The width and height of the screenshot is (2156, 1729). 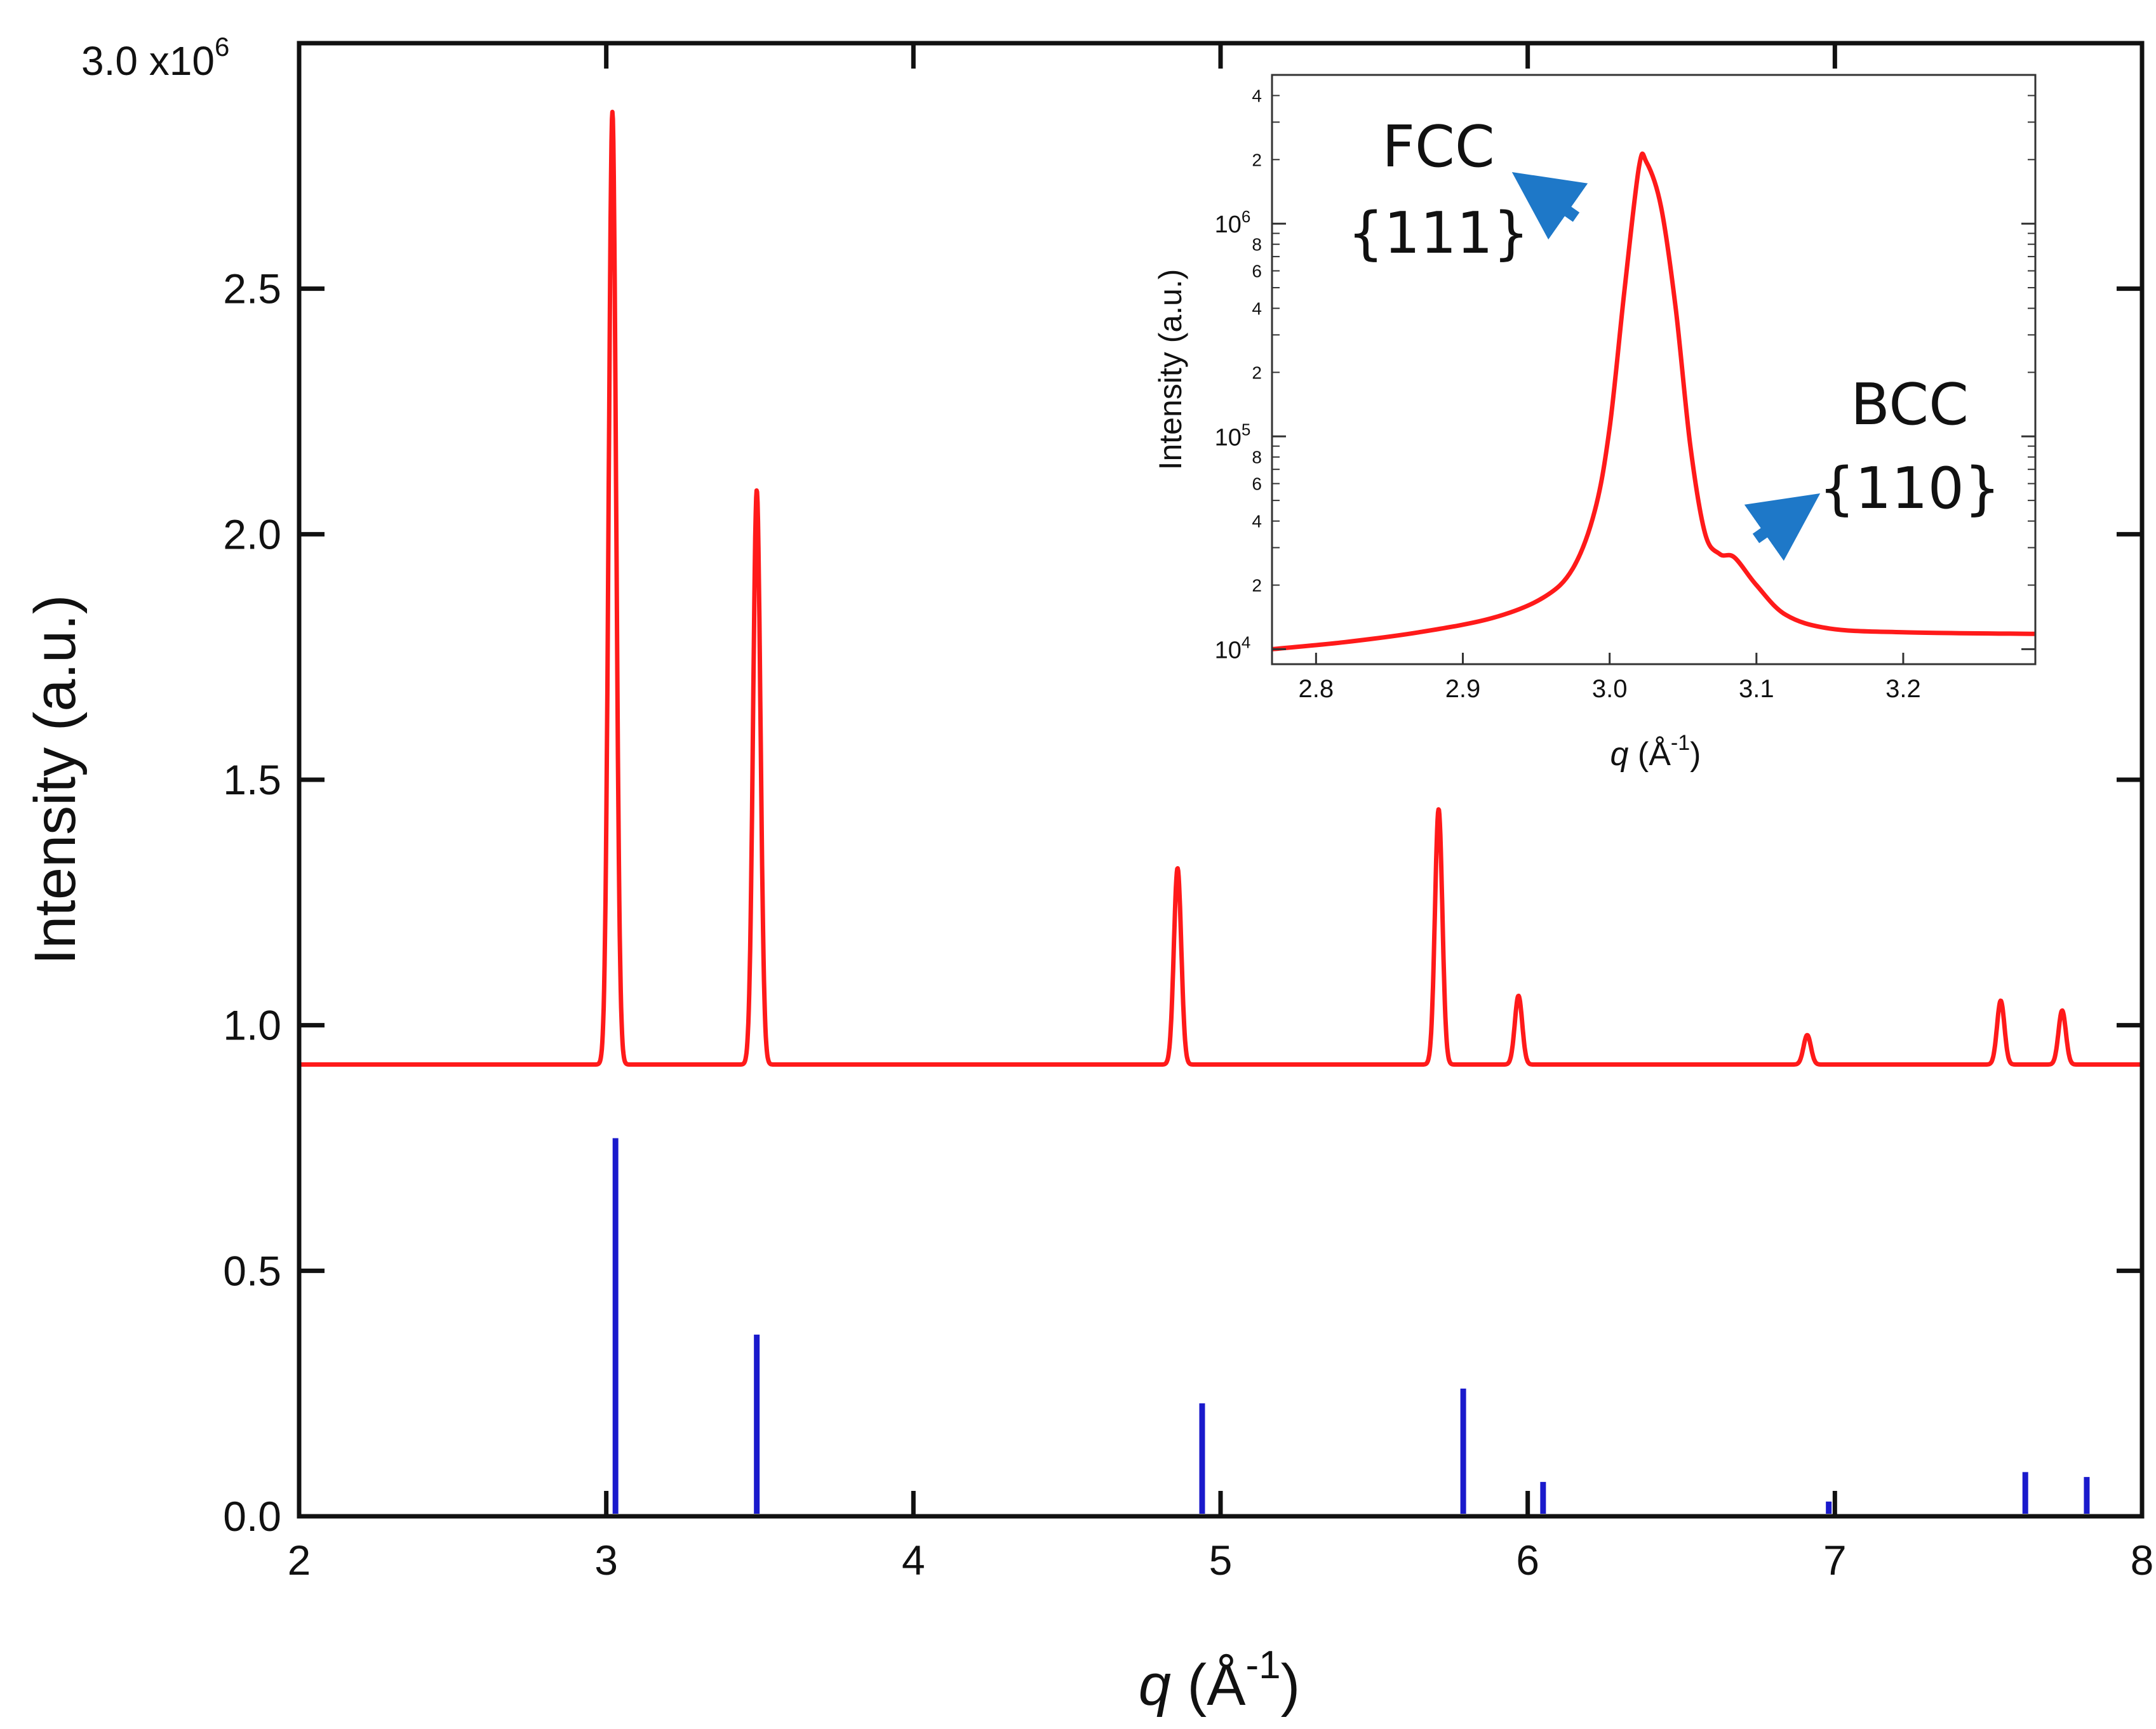 What do you see at coordinates (252, 1516) in the screenshot?
I see `y-tick-label: 0.0` at bounding box center [252, 1516].